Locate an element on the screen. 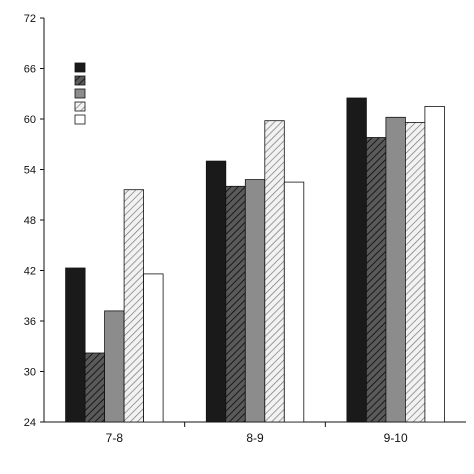  x-category-label: 7-8 is located at coordinates (115, 438).